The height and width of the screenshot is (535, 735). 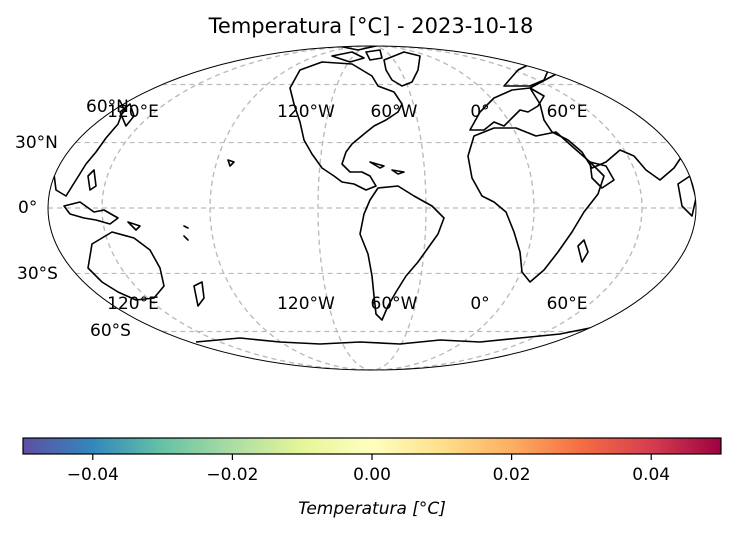 What do you see at coordinates (479, 112) in the screenshot?
I see `longitude-label-top: 0°` at bounding box center [479, 112].